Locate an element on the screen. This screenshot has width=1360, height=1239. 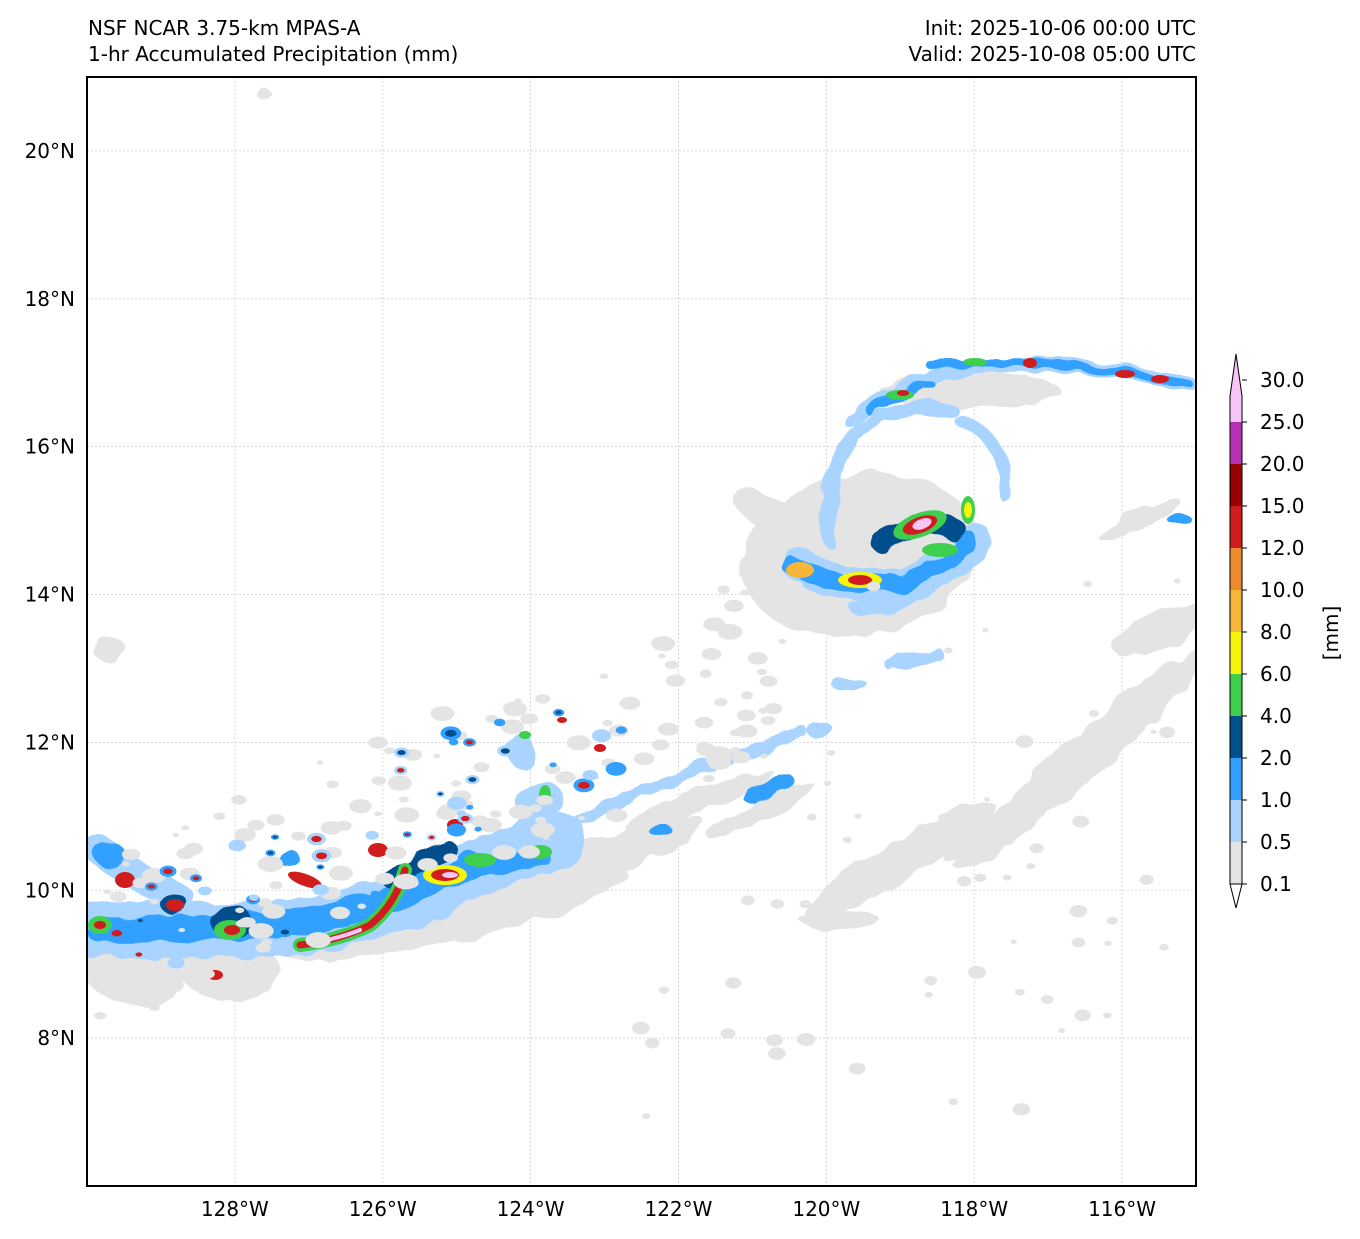
latitude-labels: 20°N 18°N 16°N 14°N 12°N 10°N 8°N is located at coordinates (50, 594).